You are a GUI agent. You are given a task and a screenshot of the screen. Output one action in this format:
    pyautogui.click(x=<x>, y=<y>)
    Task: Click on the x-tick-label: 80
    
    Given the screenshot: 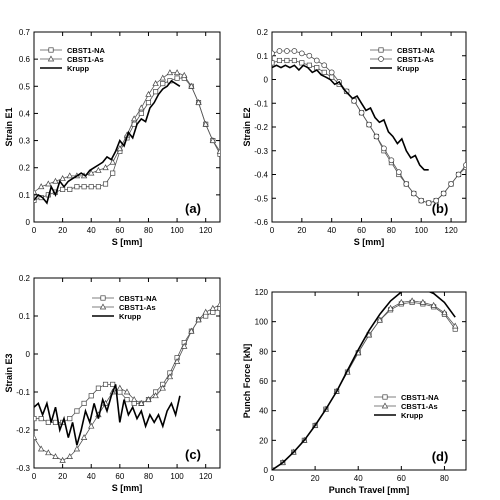 What is the action you would take?
    pyautogui.click(x=148, y=230)
    